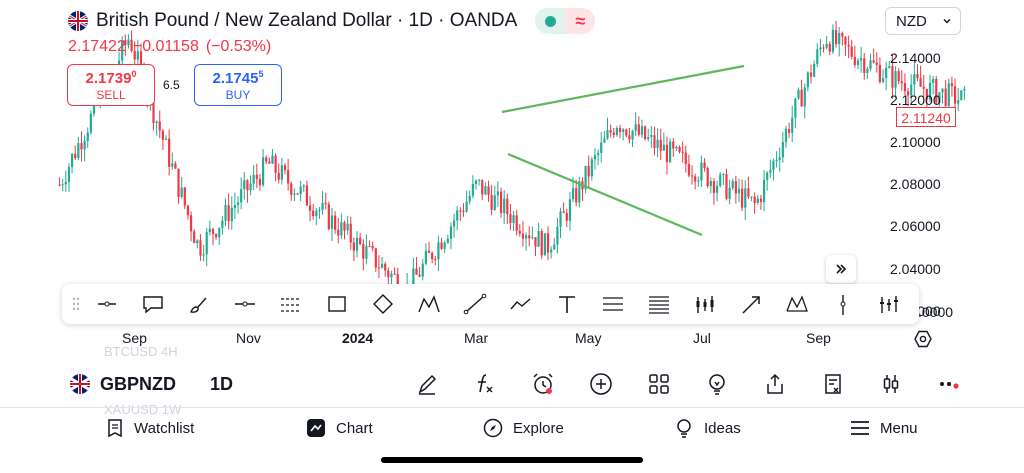 The image size is (1024, 473). I want to click on brush-icon, so click(199, 304).